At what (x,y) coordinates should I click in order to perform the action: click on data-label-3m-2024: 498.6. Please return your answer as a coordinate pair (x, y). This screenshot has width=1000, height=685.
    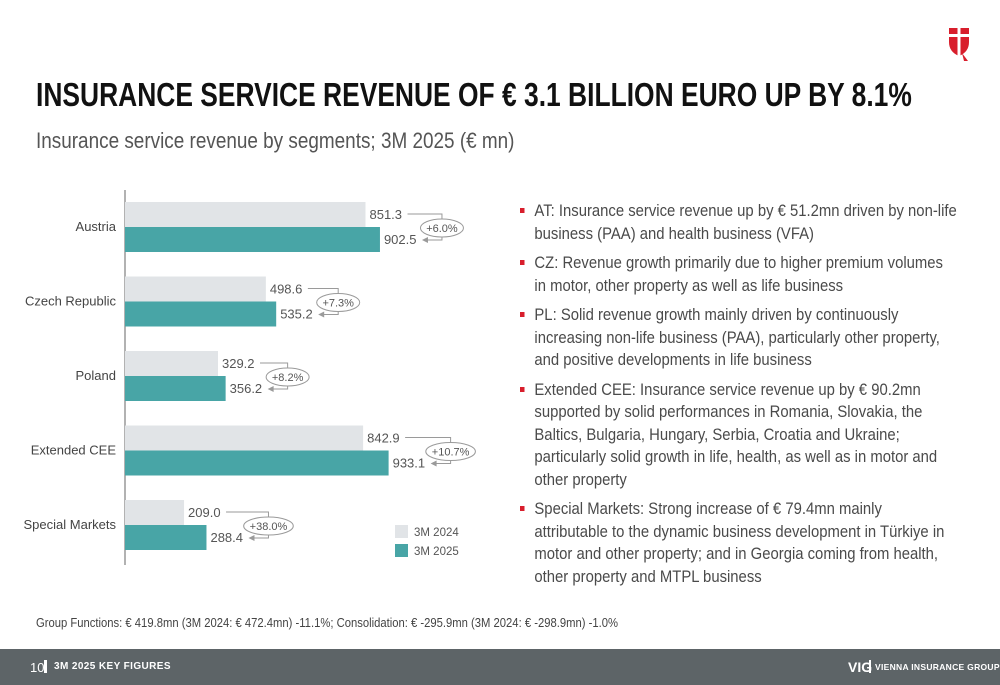
    Looking at the image, I should click on (286, 289).